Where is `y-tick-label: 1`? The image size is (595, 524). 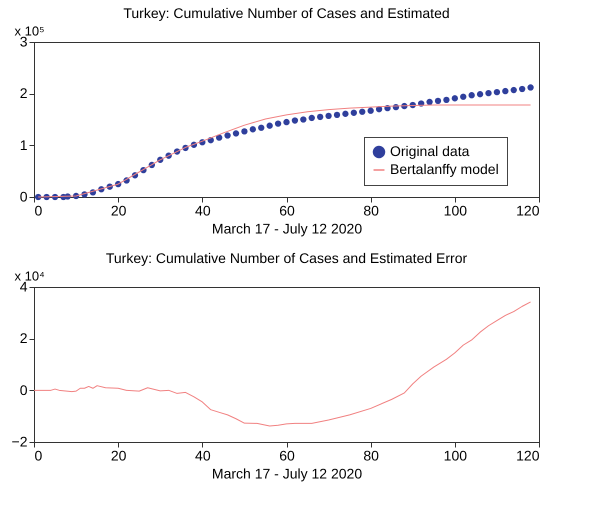 y-tick-label: 1 is located at coordinates (24, 144).